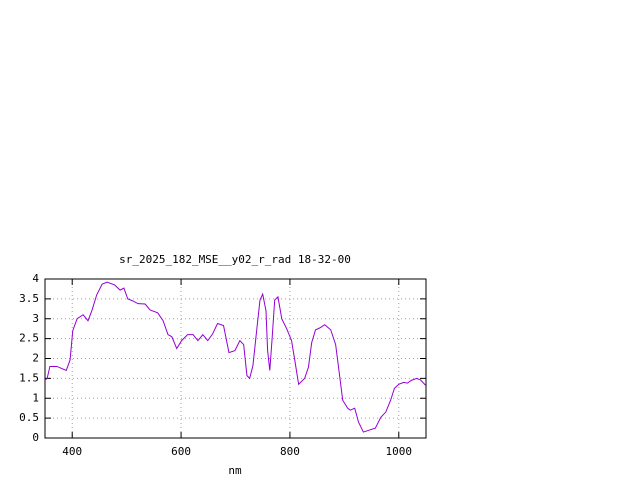  Describe the element at coordinates (72, 451) in the screenshot. I see `x-tick-label: 400` at that location.